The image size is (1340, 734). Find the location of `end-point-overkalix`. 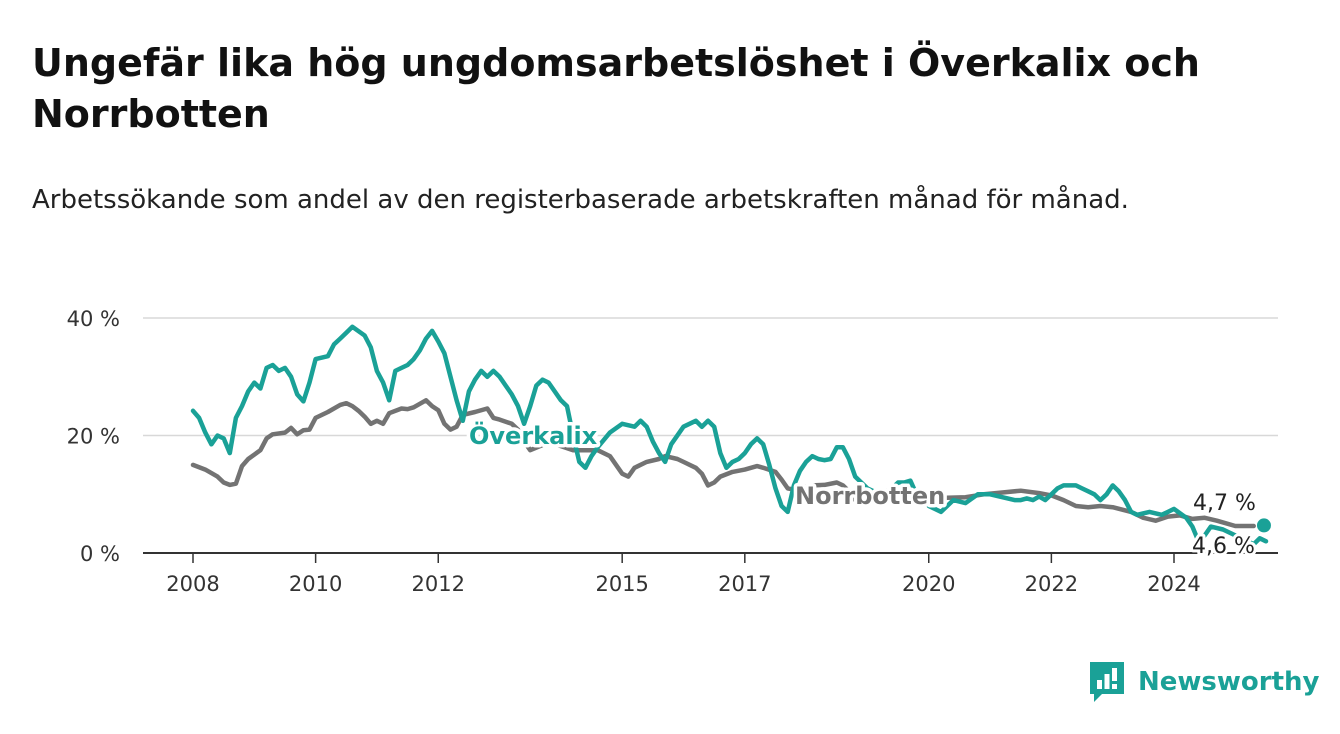

end-point-overkalix is located at coordinates (1263, 525).